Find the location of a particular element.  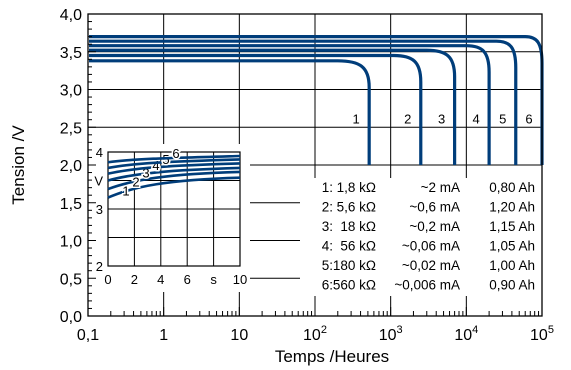

series-label-4: 4 is located at coordinates (475, 118).